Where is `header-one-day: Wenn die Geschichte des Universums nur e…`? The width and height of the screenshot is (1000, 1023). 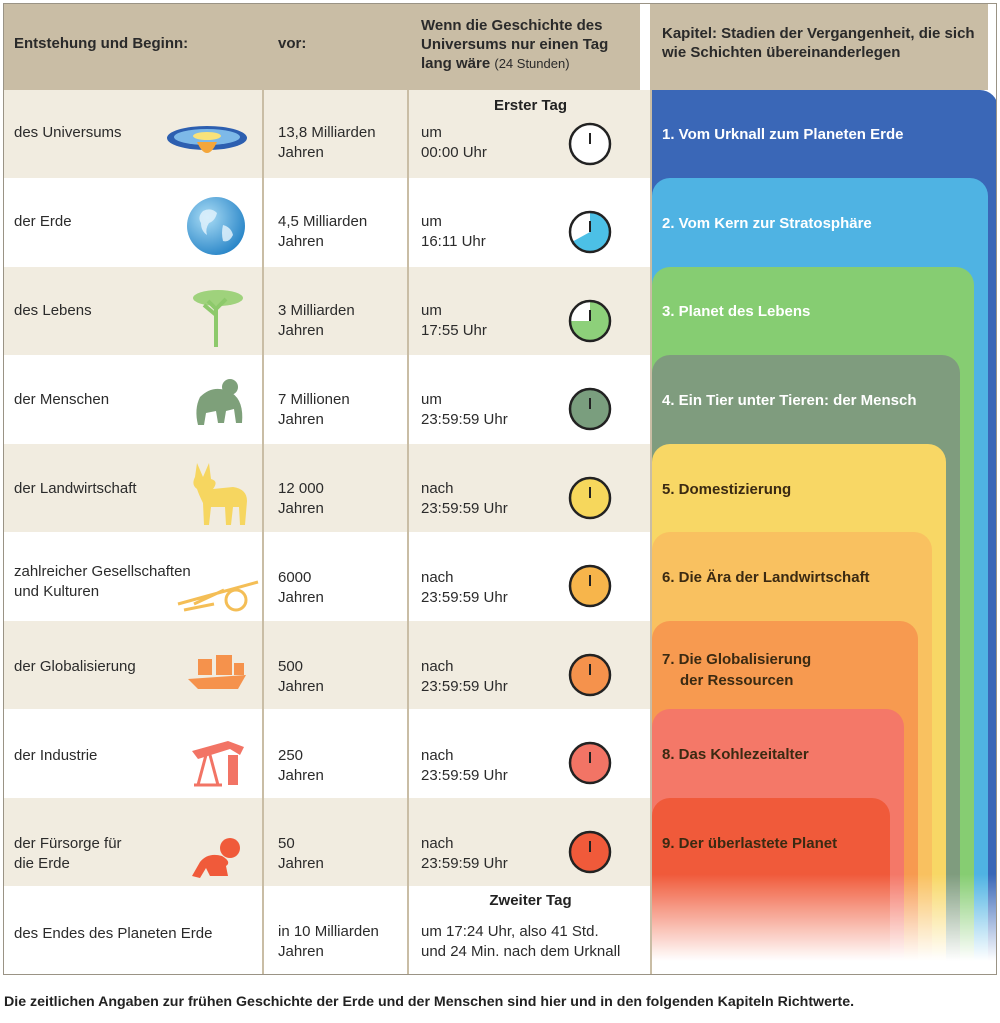 header-one-day: Wenn die Geschichte des Universums nur e… is located at coordinates (524, 47).